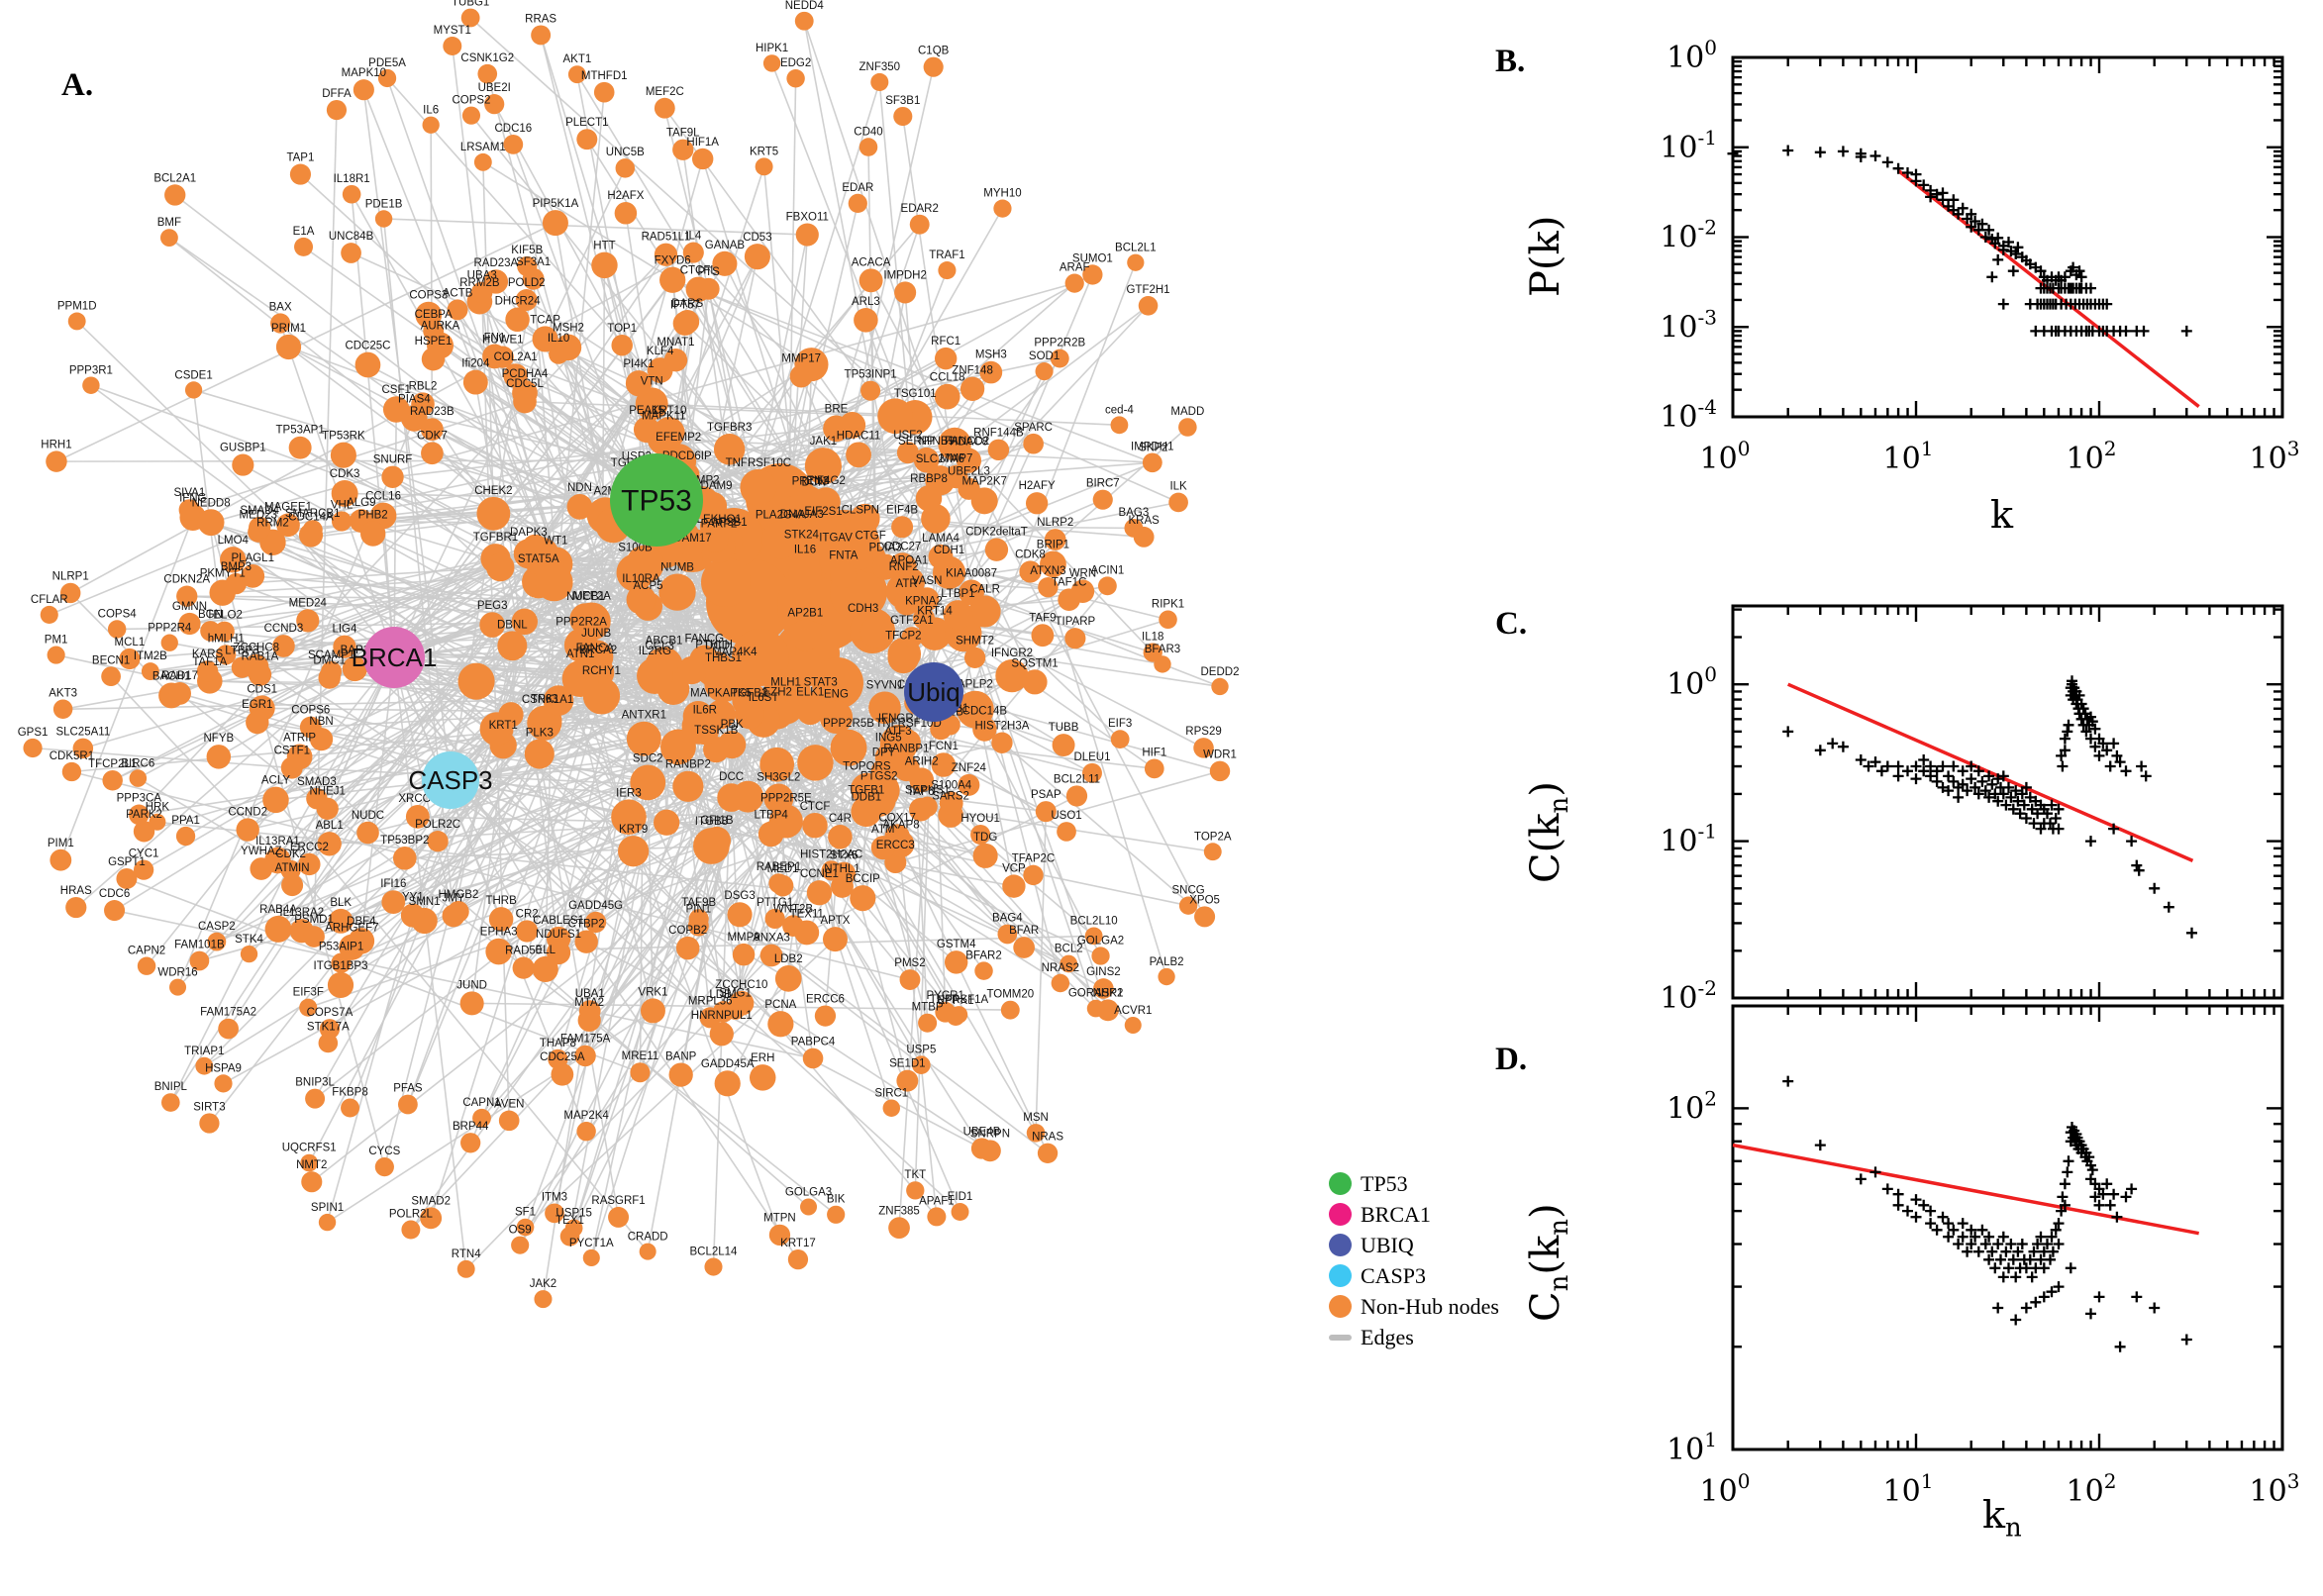 The width and height of the screenshot is (2323, 1596). What do you see at coordinates (349, 1093) in the screenshot?
I see `network-node-label: FKBP8` at bounding box center [349, 1093].